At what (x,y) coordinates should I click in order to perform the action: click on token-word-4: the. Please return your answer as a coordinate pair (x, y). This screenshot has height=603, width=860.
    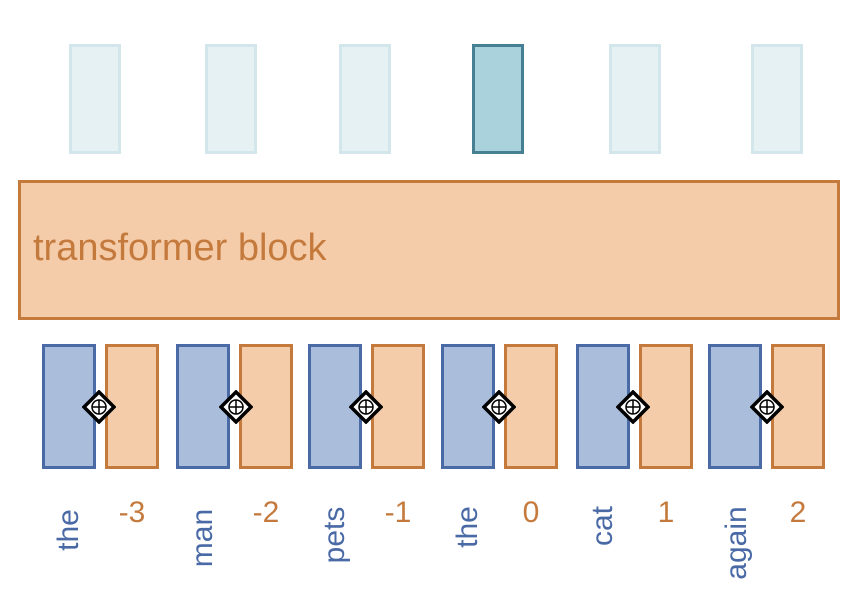
    Looking at the image, I should click on (467, 527).